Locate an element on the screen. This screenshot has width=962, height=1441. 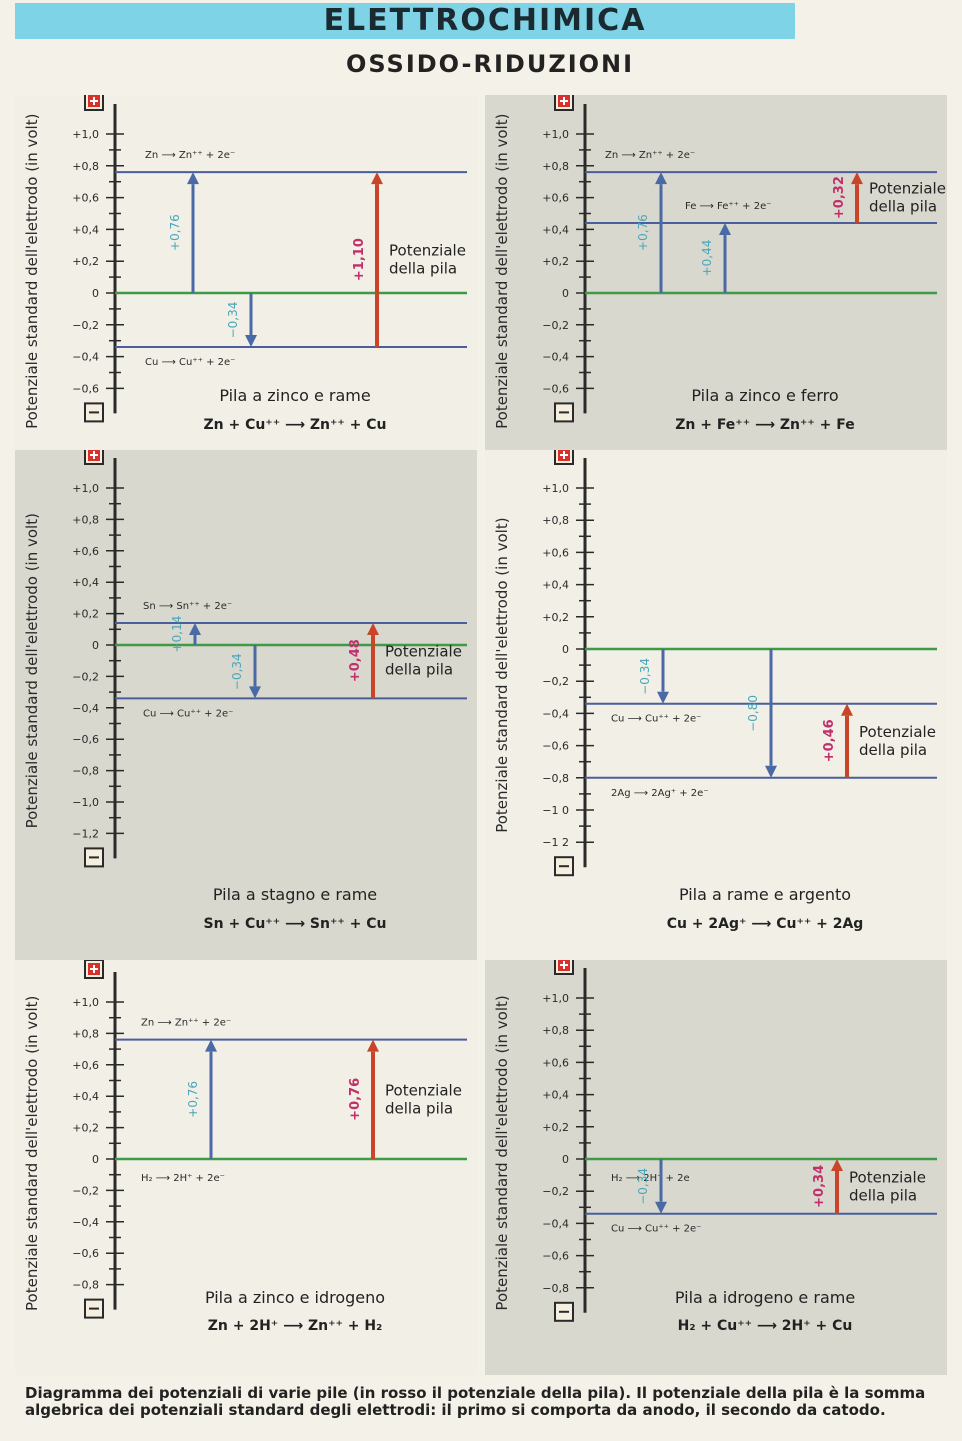
panel-title: Pila a stagno e rame is located at coordinates (295, 894).